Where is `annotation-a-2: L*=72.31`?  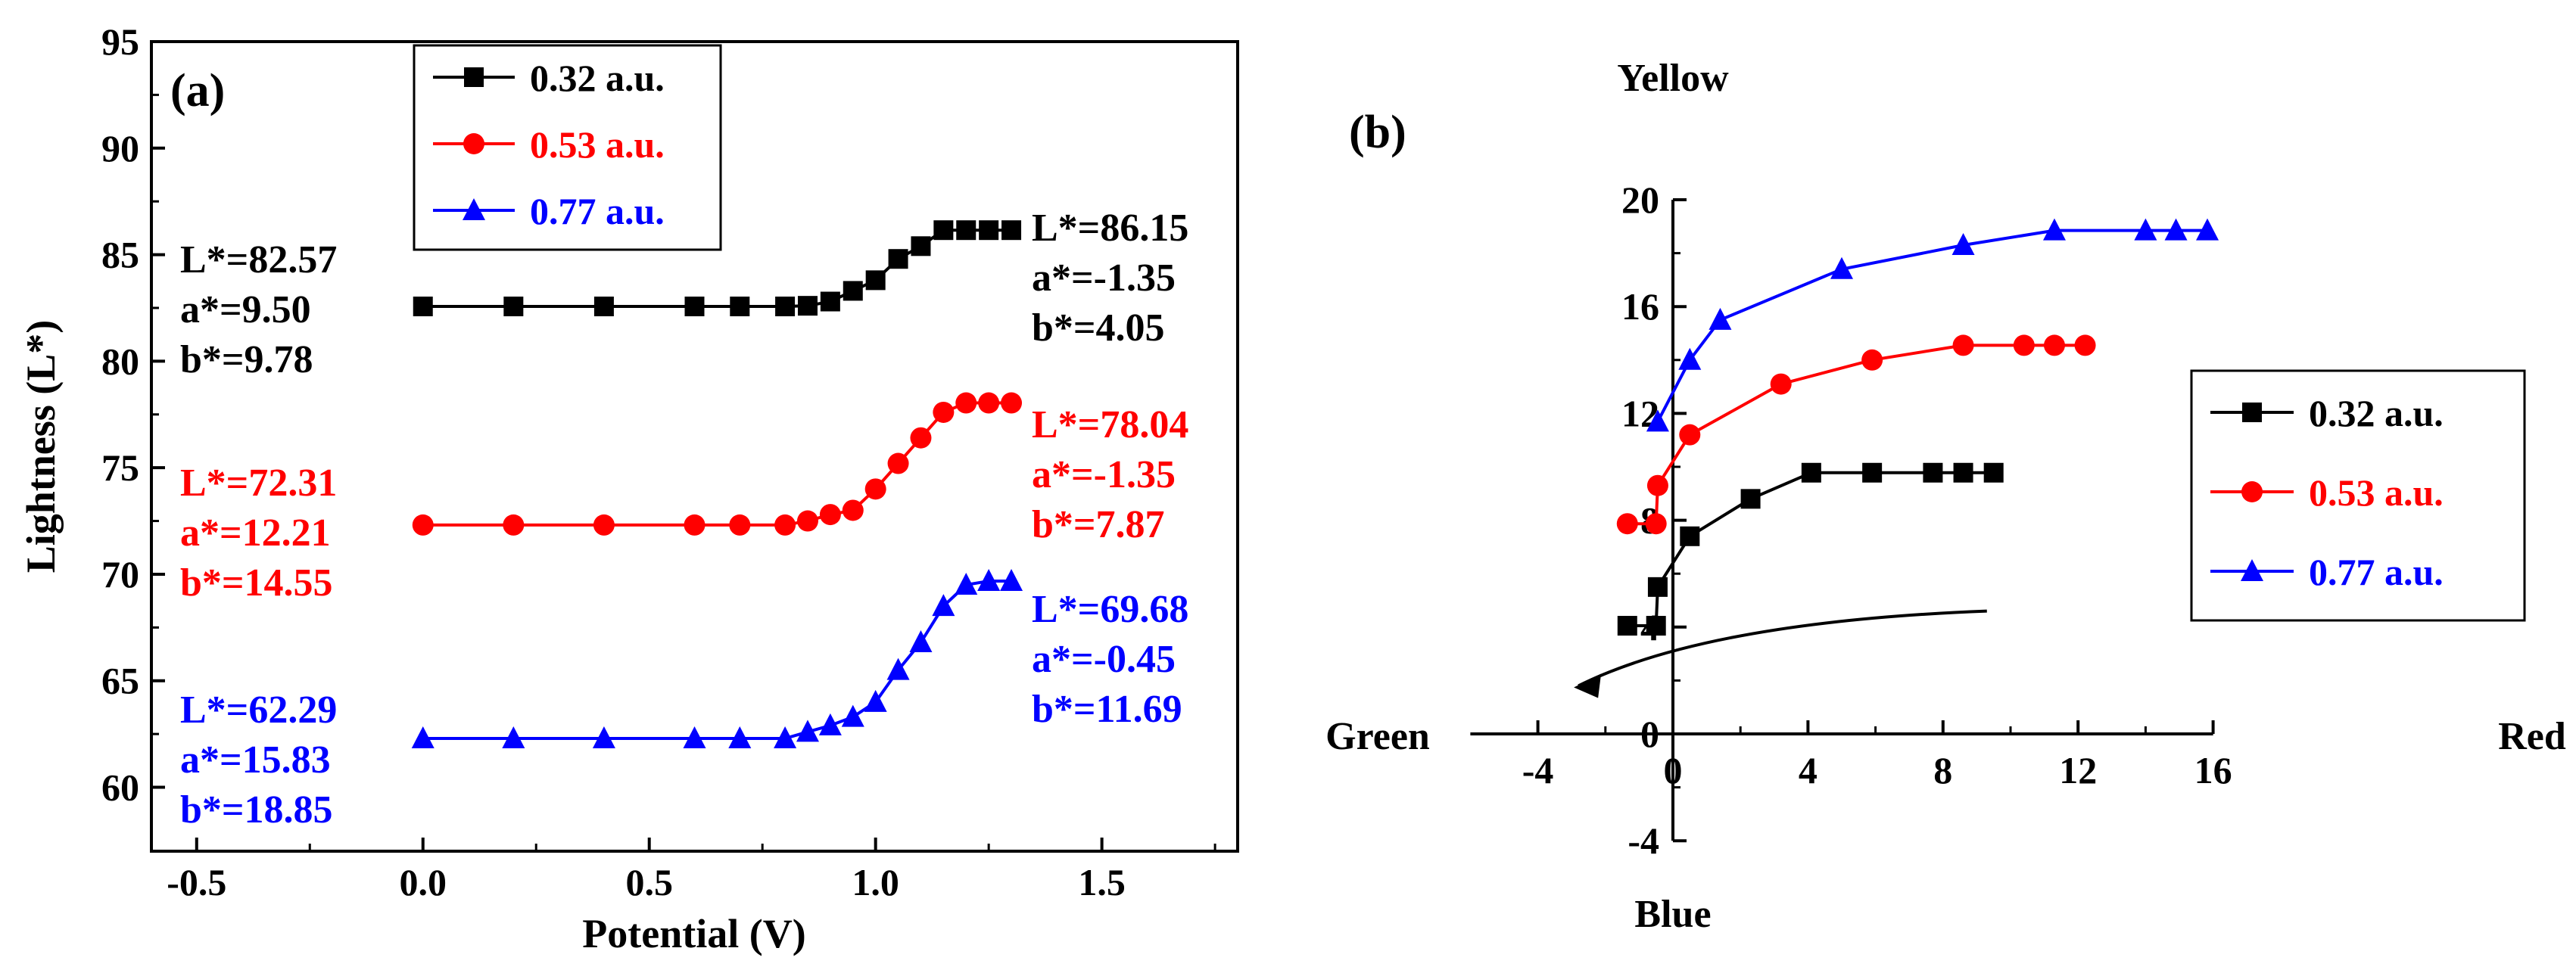 annotation-a-2: L*=72.31 is located at coordinates (258, 483).